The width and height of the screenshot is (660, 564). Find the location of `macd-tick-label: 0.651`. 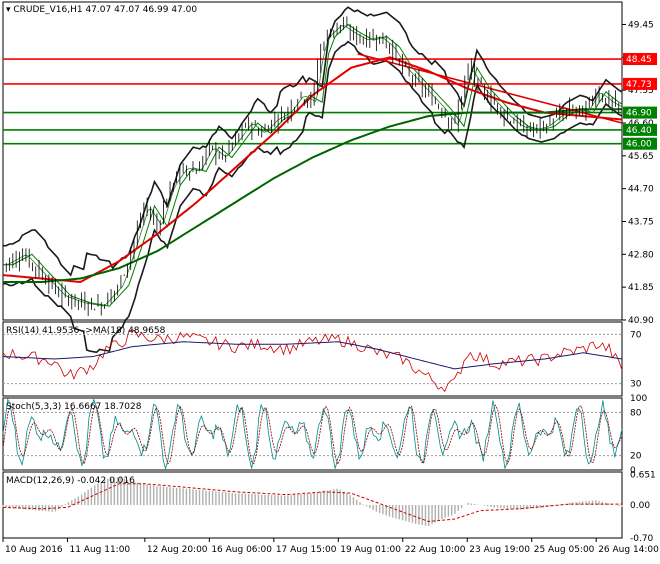

macd-tick-label: 0.651 is located at coordinates (643, 475).